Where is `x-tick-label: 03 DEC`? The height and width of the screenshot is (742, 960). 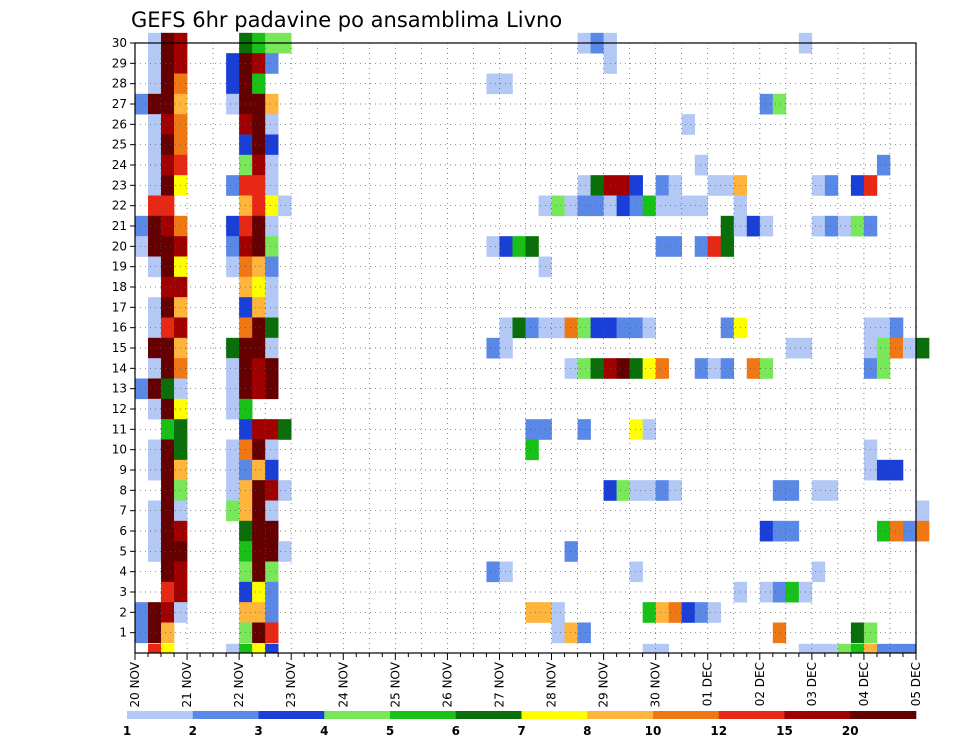
x-tick-label: 03 DEC is located at coordinates (812, 684).